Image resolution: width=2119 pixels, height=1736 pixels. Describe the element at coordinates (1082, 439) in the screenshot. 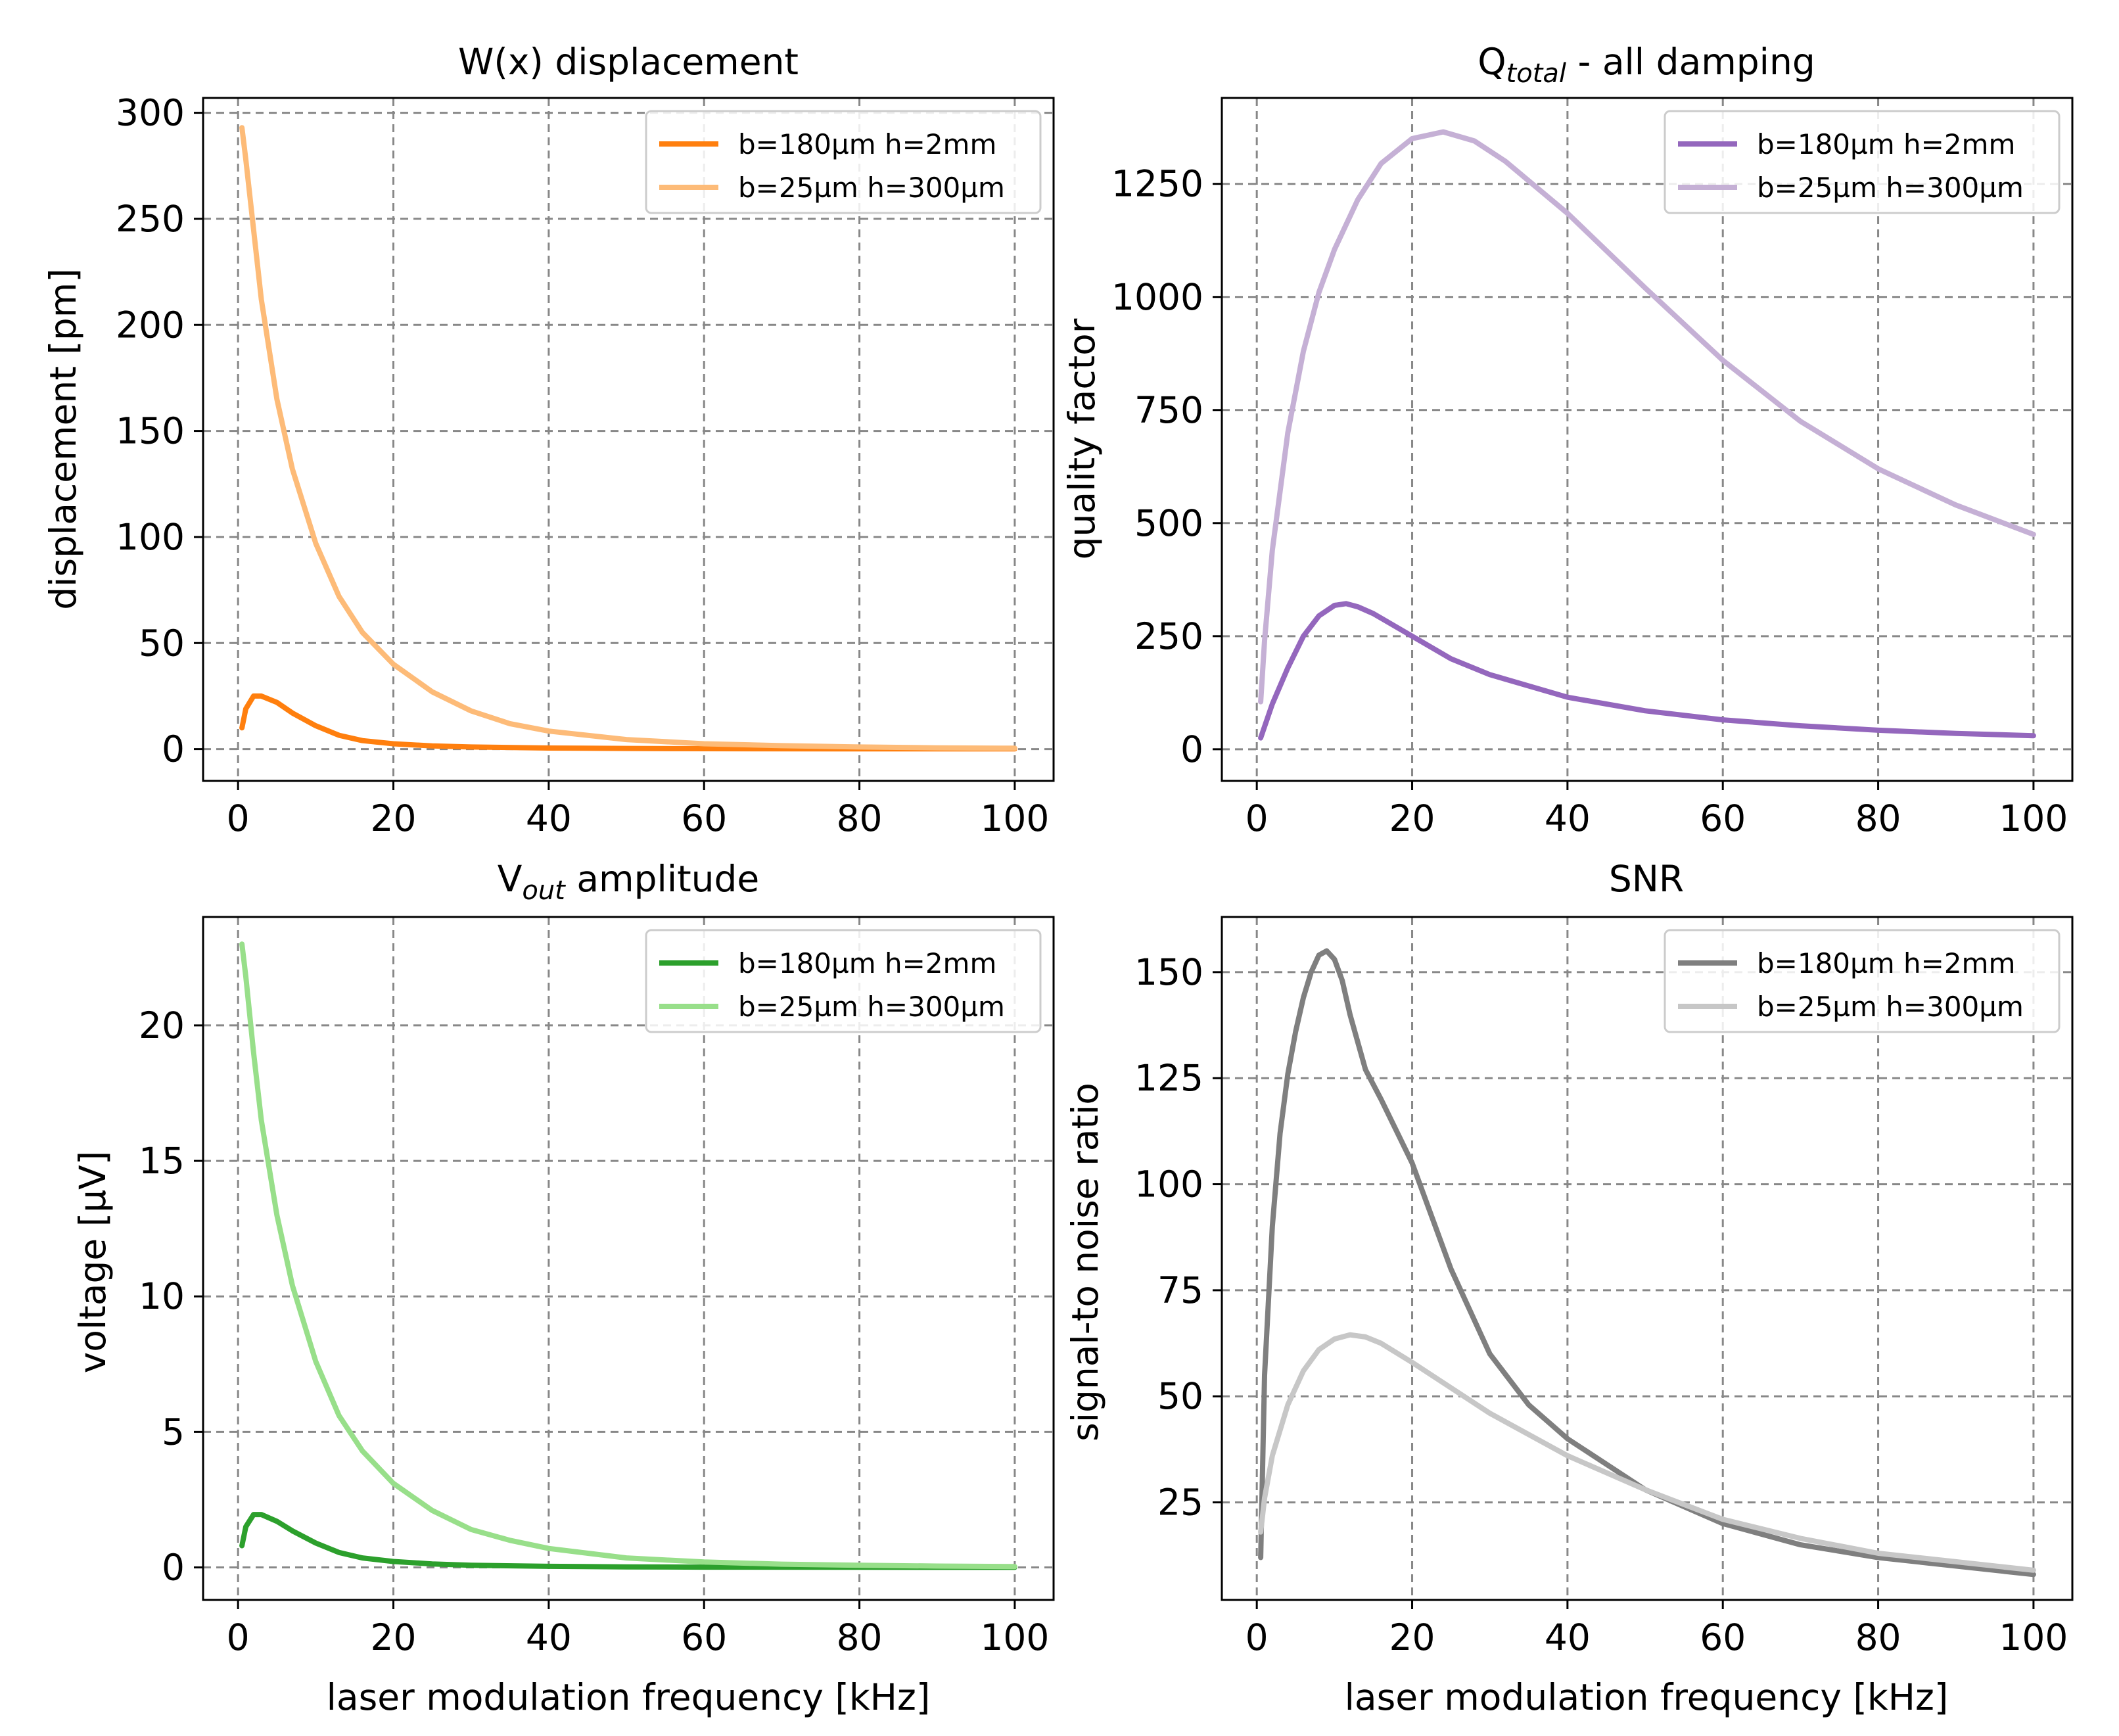

I see `y-axis-label: quality factor` at that location.